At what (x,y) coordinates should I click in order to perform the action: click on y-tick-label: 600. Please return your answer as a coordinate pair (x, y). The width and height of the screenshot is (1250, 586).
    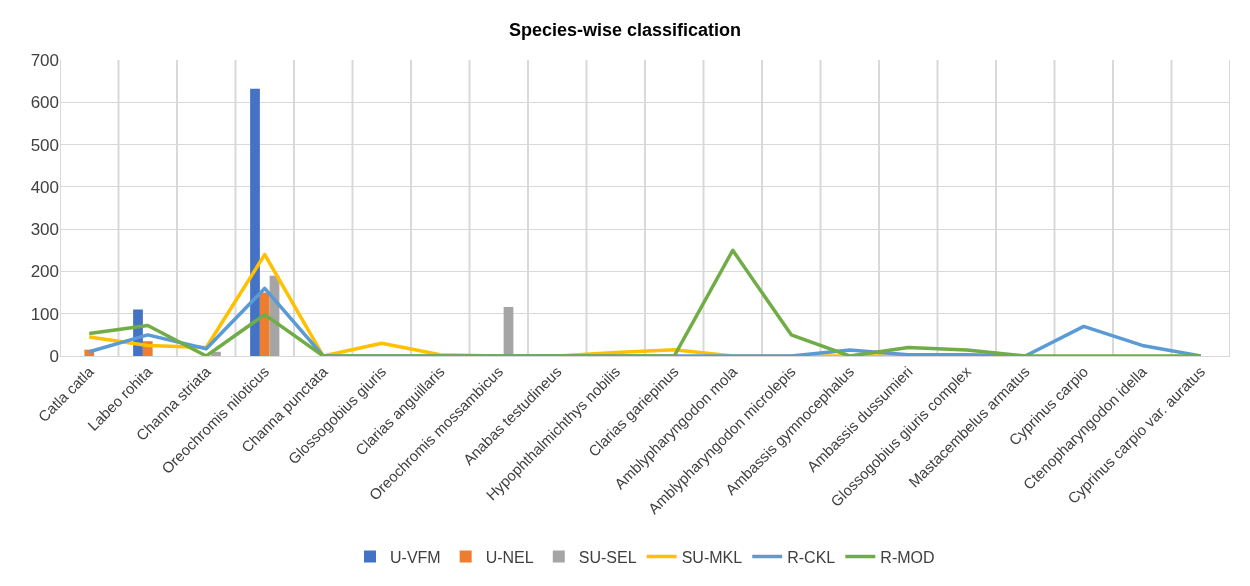
    Looking at the image, I should click on (44, 103).